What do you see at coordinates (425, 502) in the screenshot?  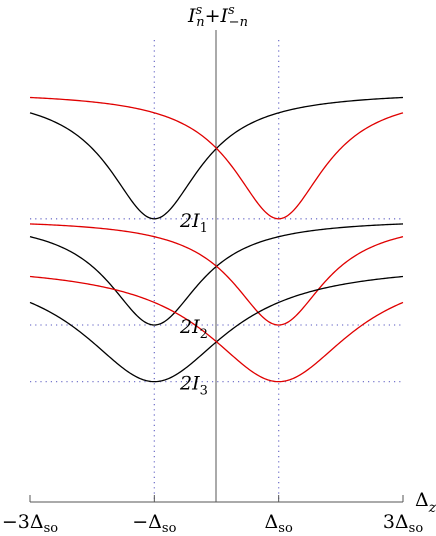 I see `x-axis-label: Δz` at bounding box center [425, 502].